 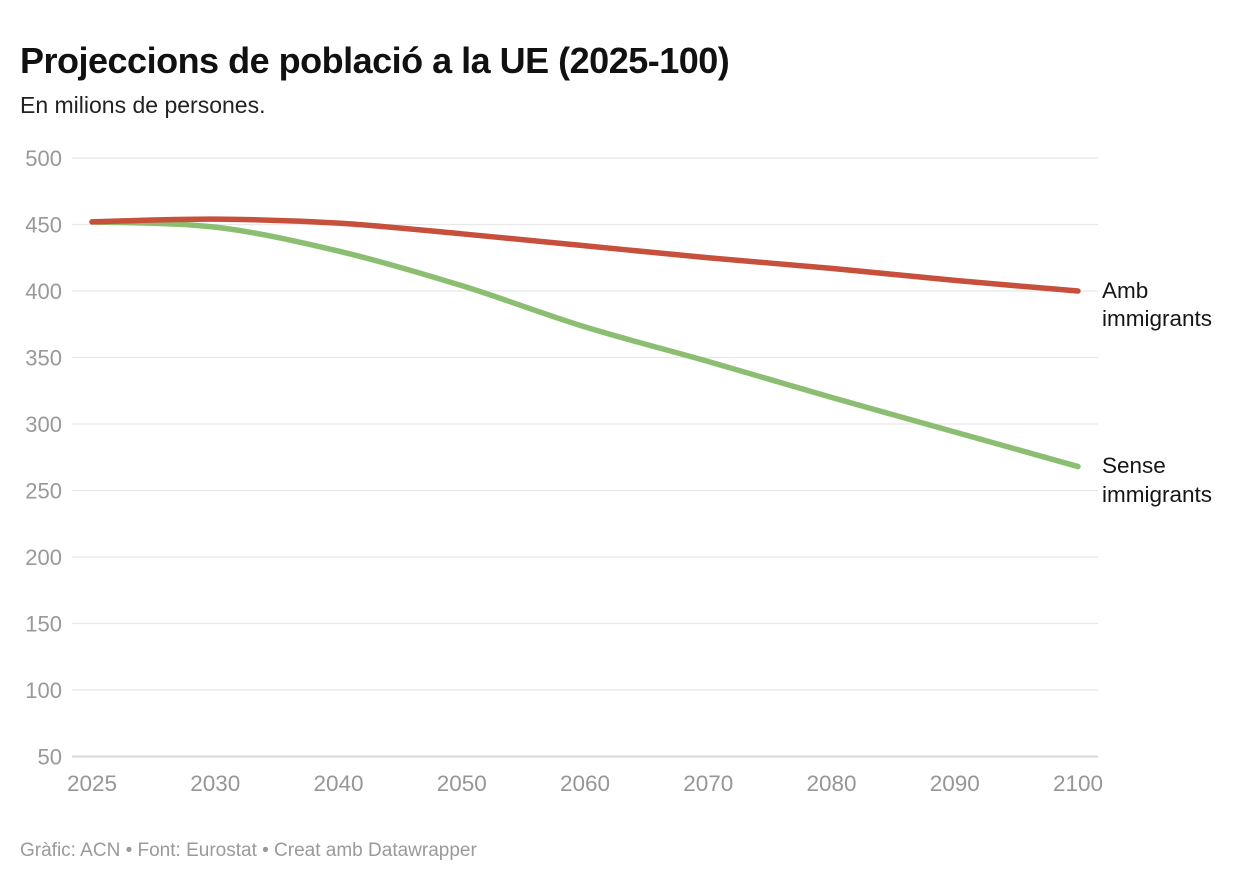 I want to click on y-tick-label: 500, so click(x=43, y=158).